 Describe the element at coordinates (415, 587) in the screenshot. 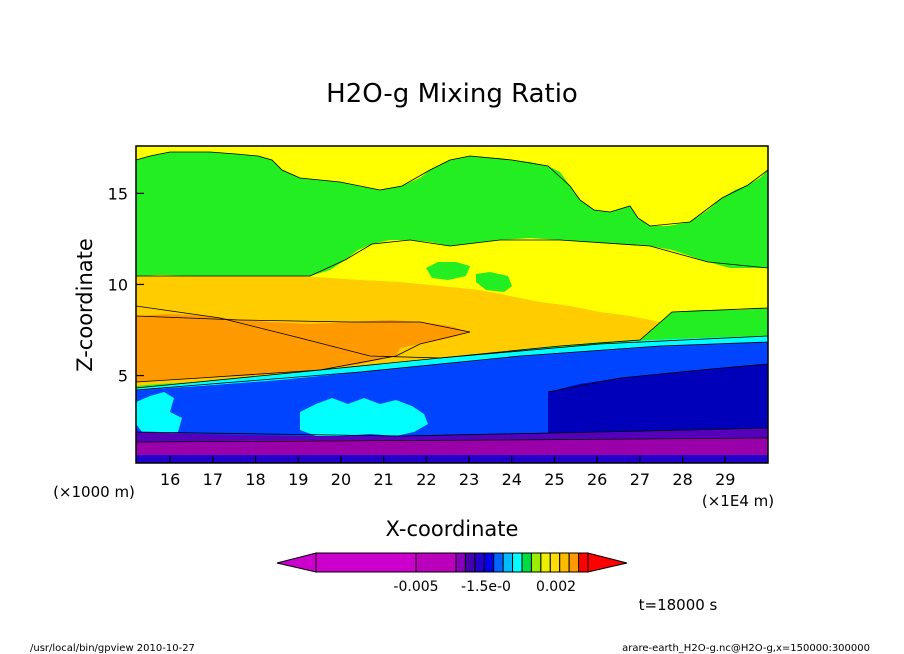

I see `colorbar-label-min: -0.005` at that location.